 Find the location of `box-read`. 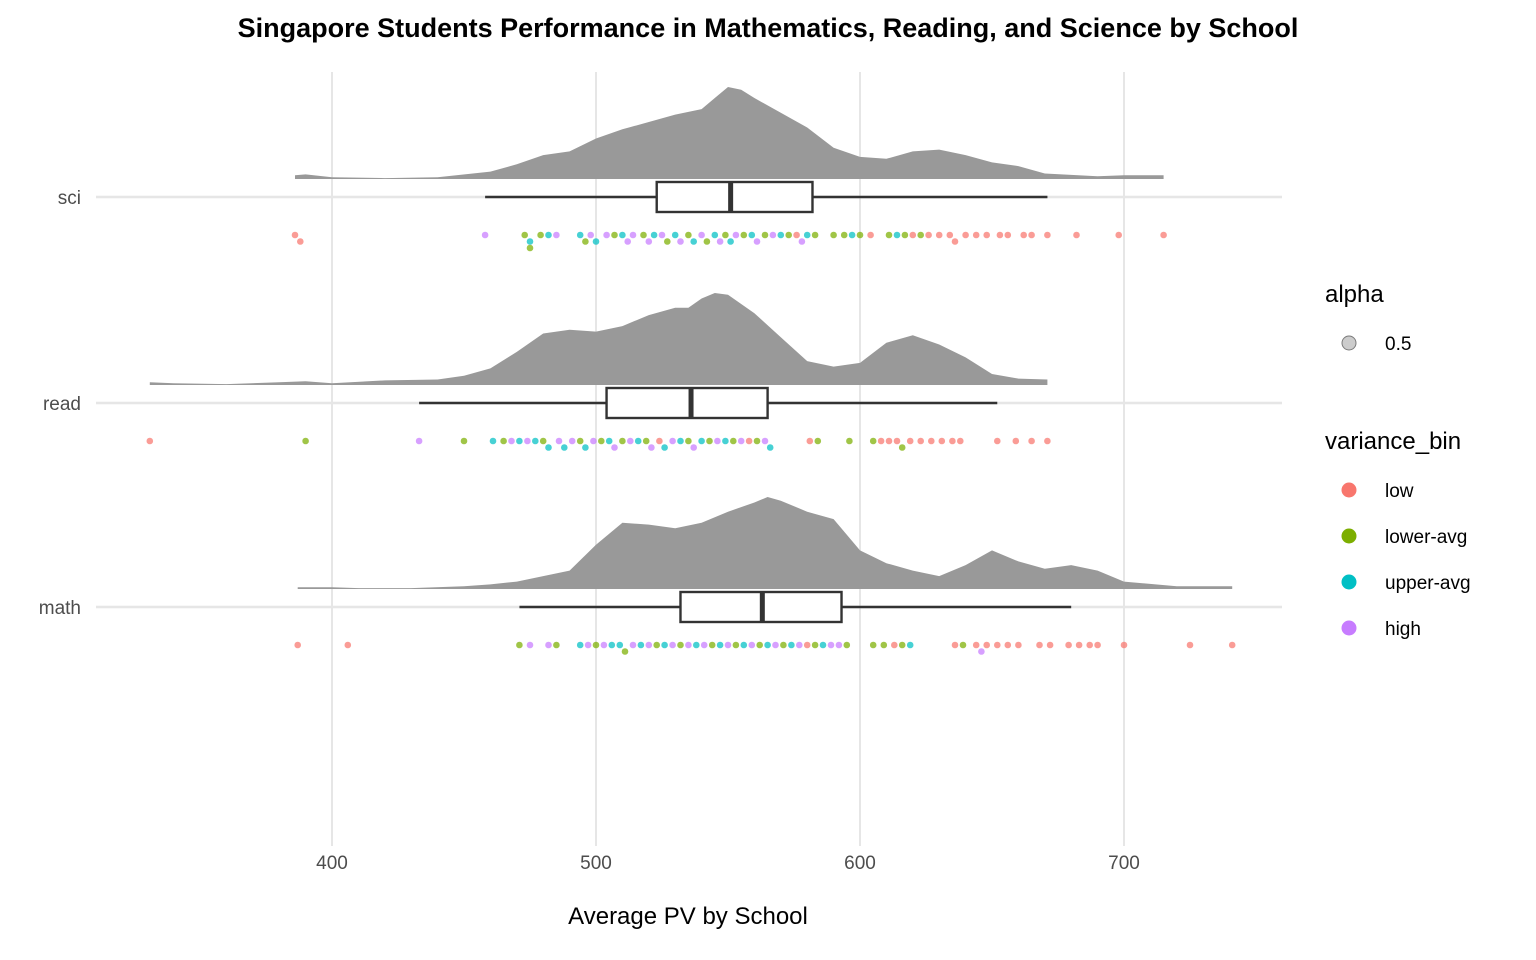

box-read is located at coordinates (687, 403).